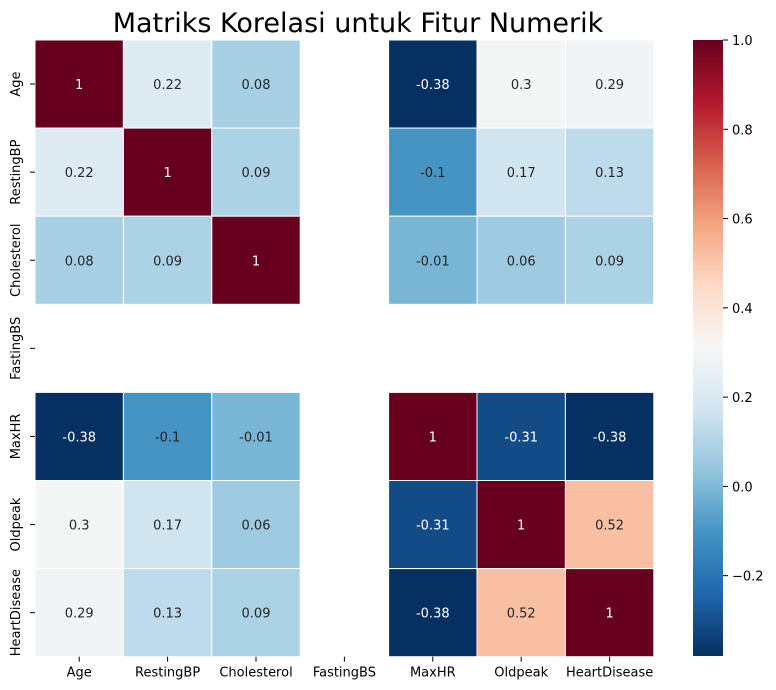 This screenshot has height=690, width=776. Describe the element at coordinates (79, 673) in the screenshot. I see `x-tick-label: Age` at that location.